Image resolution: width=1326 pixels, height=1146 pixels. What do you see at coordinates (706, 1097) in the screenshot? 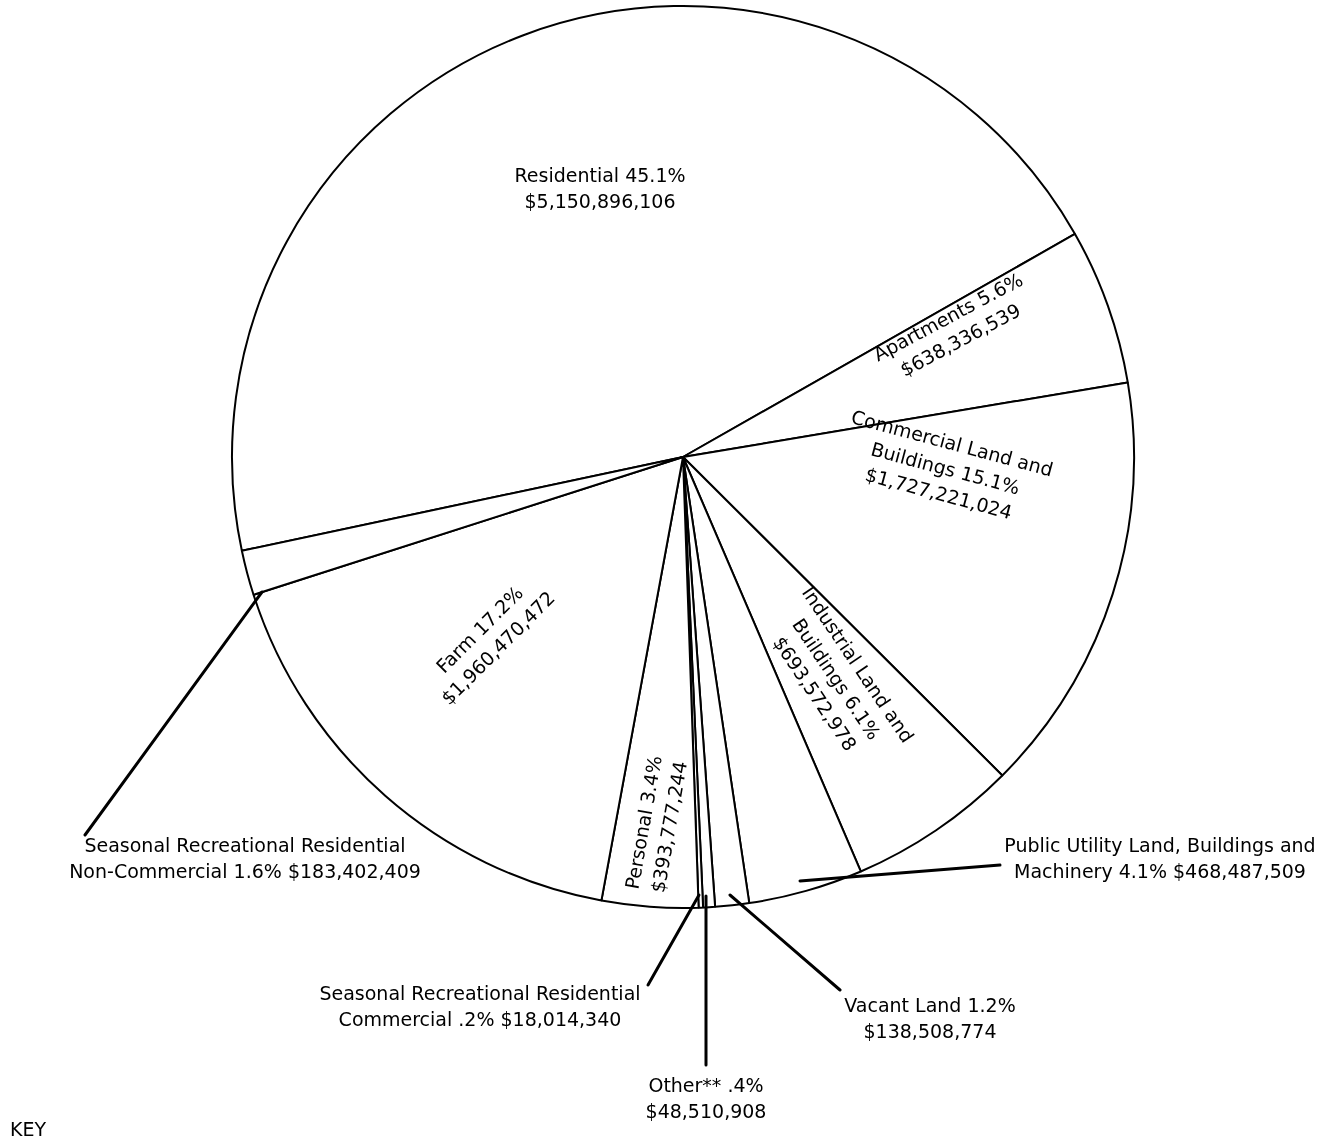
I see `slice-label: Other** .4% $48,510,908` at bounding box center [706, 1097].